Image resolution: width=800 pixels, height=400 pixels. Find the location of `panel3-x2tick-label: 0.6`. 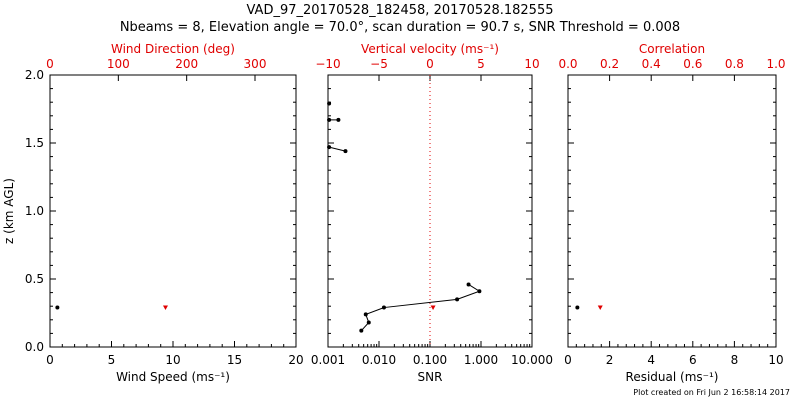

panel3-x2tick-label: 0.6 is located at coordinates (692, 64).